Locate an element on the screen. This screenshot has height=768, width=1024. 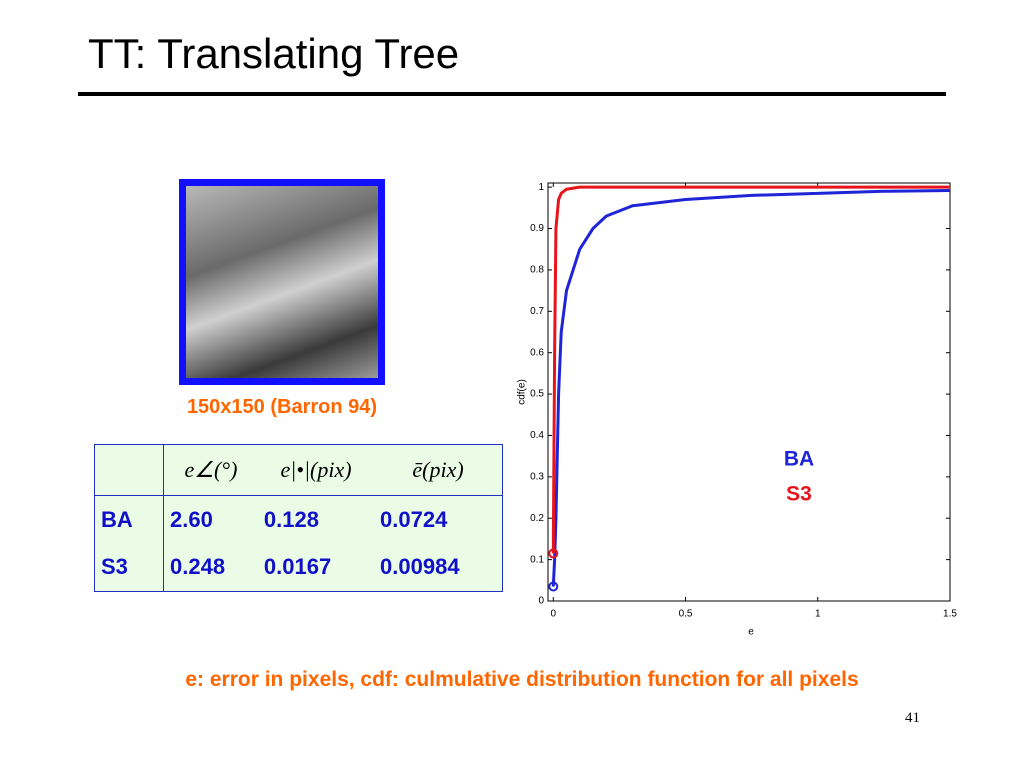
y-tick-label: 0.5 is located at coordinates (537, 394).